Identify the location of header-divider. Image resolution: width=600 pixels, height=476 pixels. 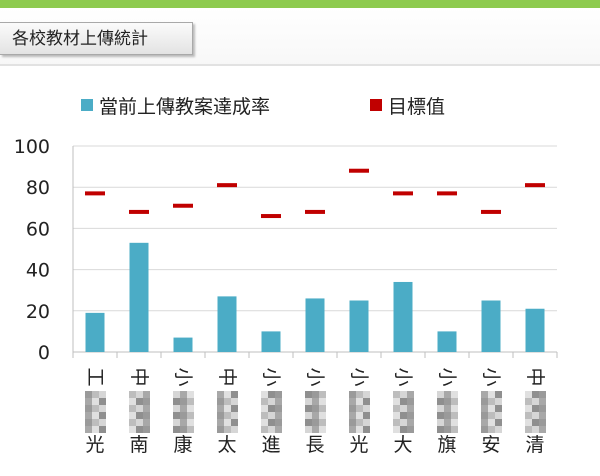
(300, 65).